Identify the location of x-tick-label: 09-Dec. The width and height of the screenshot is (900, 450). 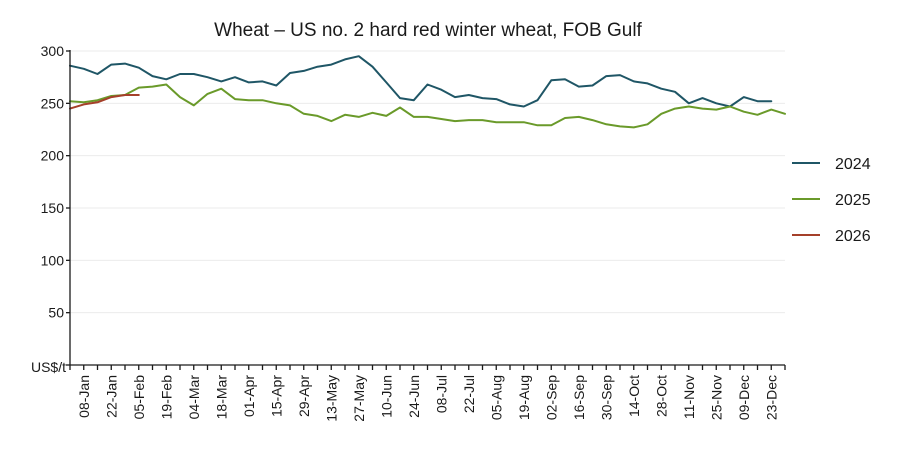
(744, 397).